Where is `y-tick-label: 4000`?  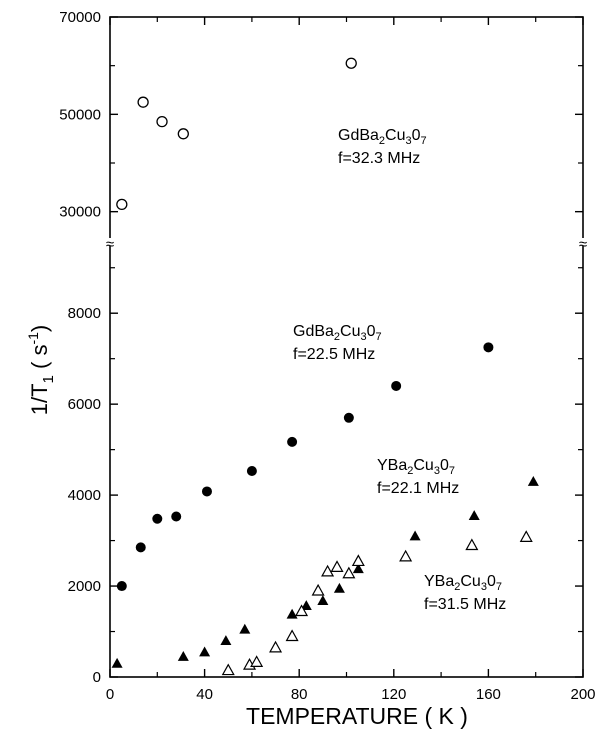
y-tick-label: 4000 is located at coordinates (84, 495).